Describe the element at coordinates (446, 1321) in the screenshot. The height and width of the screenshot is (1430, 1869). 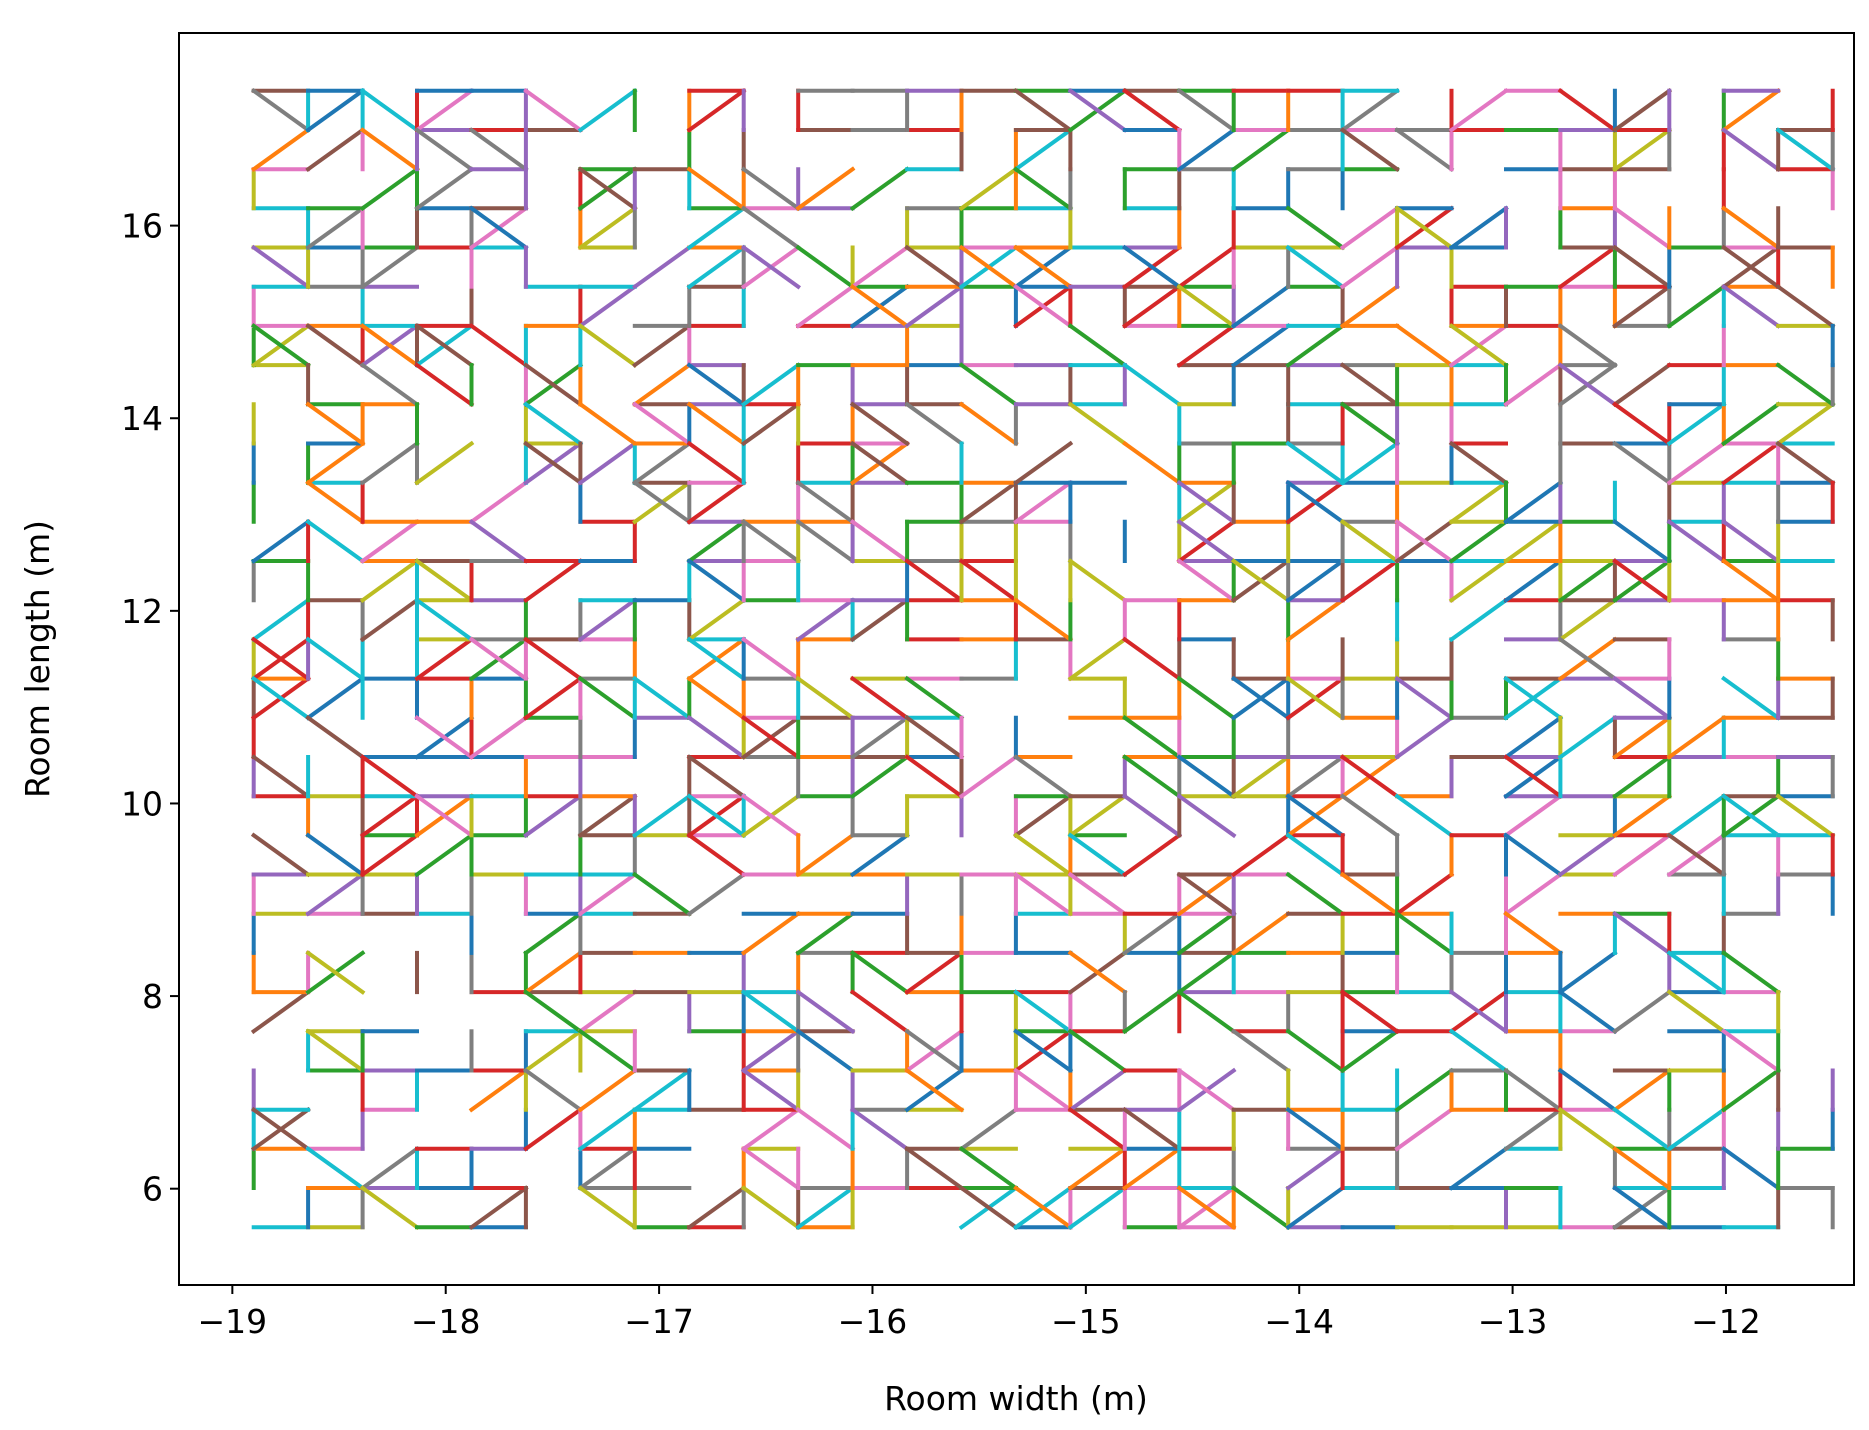
I see `x-tick-label: −18` at that location.